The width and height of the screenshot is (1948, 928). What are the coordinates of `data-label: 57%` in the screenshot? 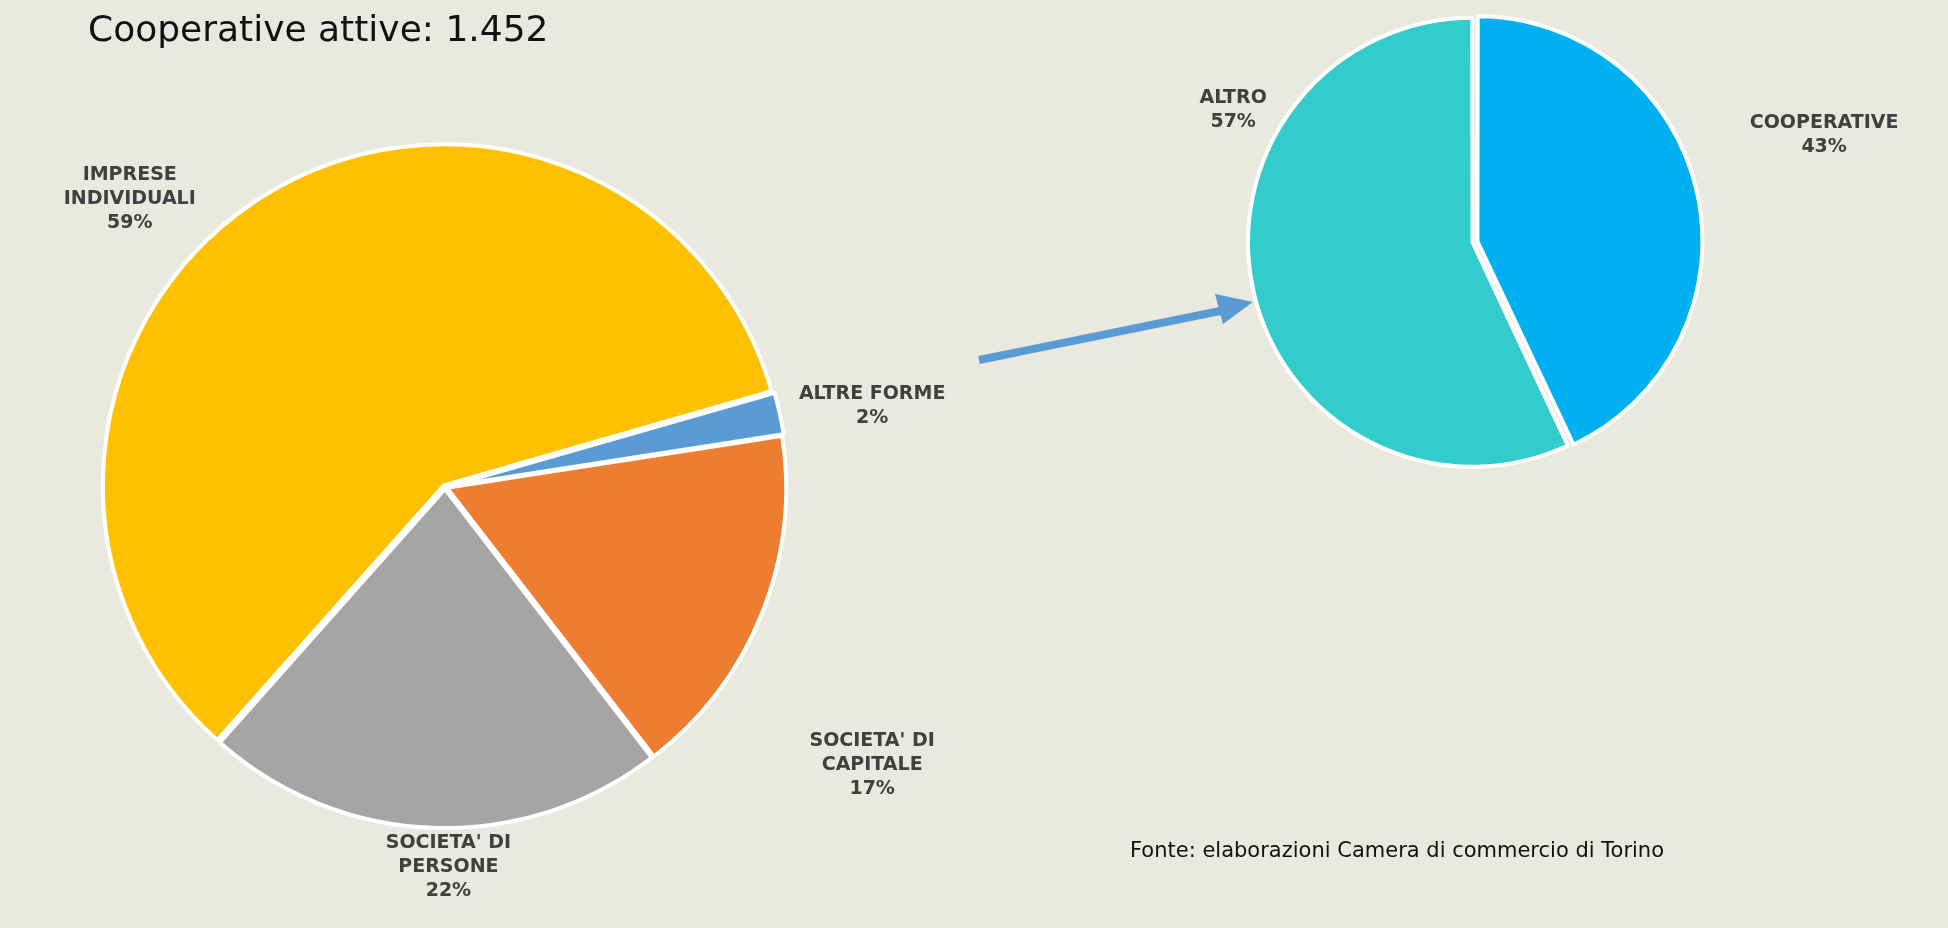 It's located at (1233, 120).